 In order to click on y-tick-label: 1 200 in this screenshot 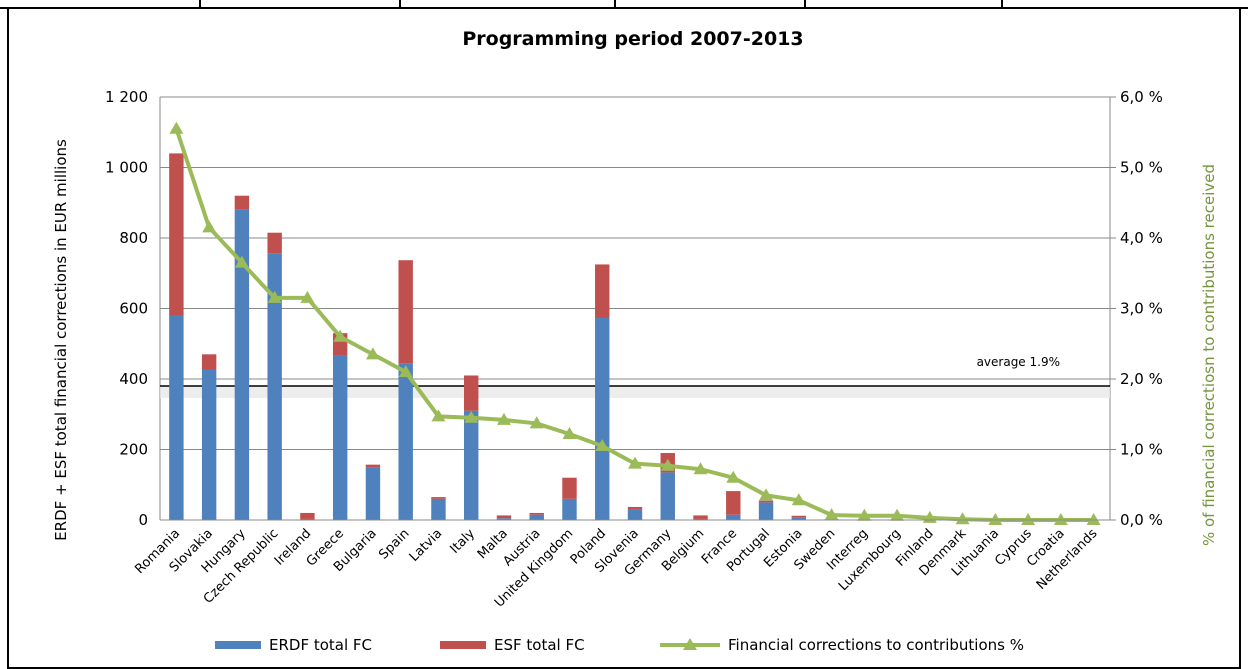, I will do `click(126, 97)`.